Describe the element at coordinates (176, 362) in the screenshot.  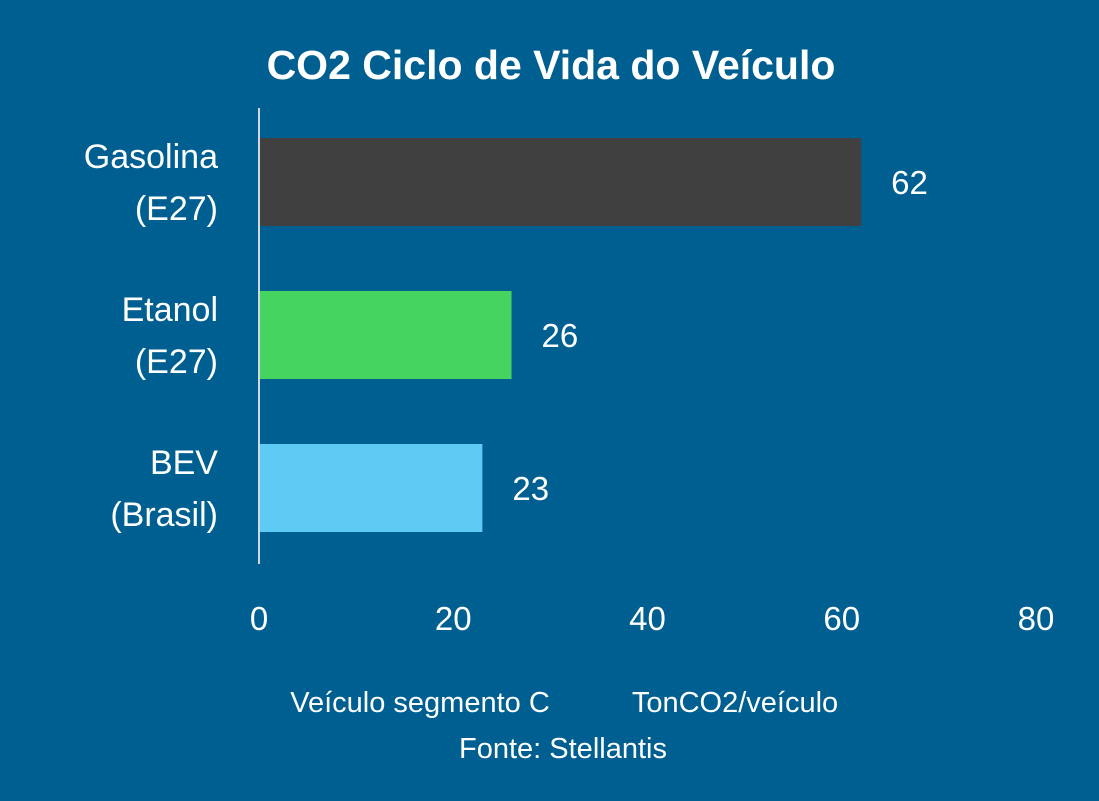
I see `category-label-etanol-line2: (E27)` at that location.